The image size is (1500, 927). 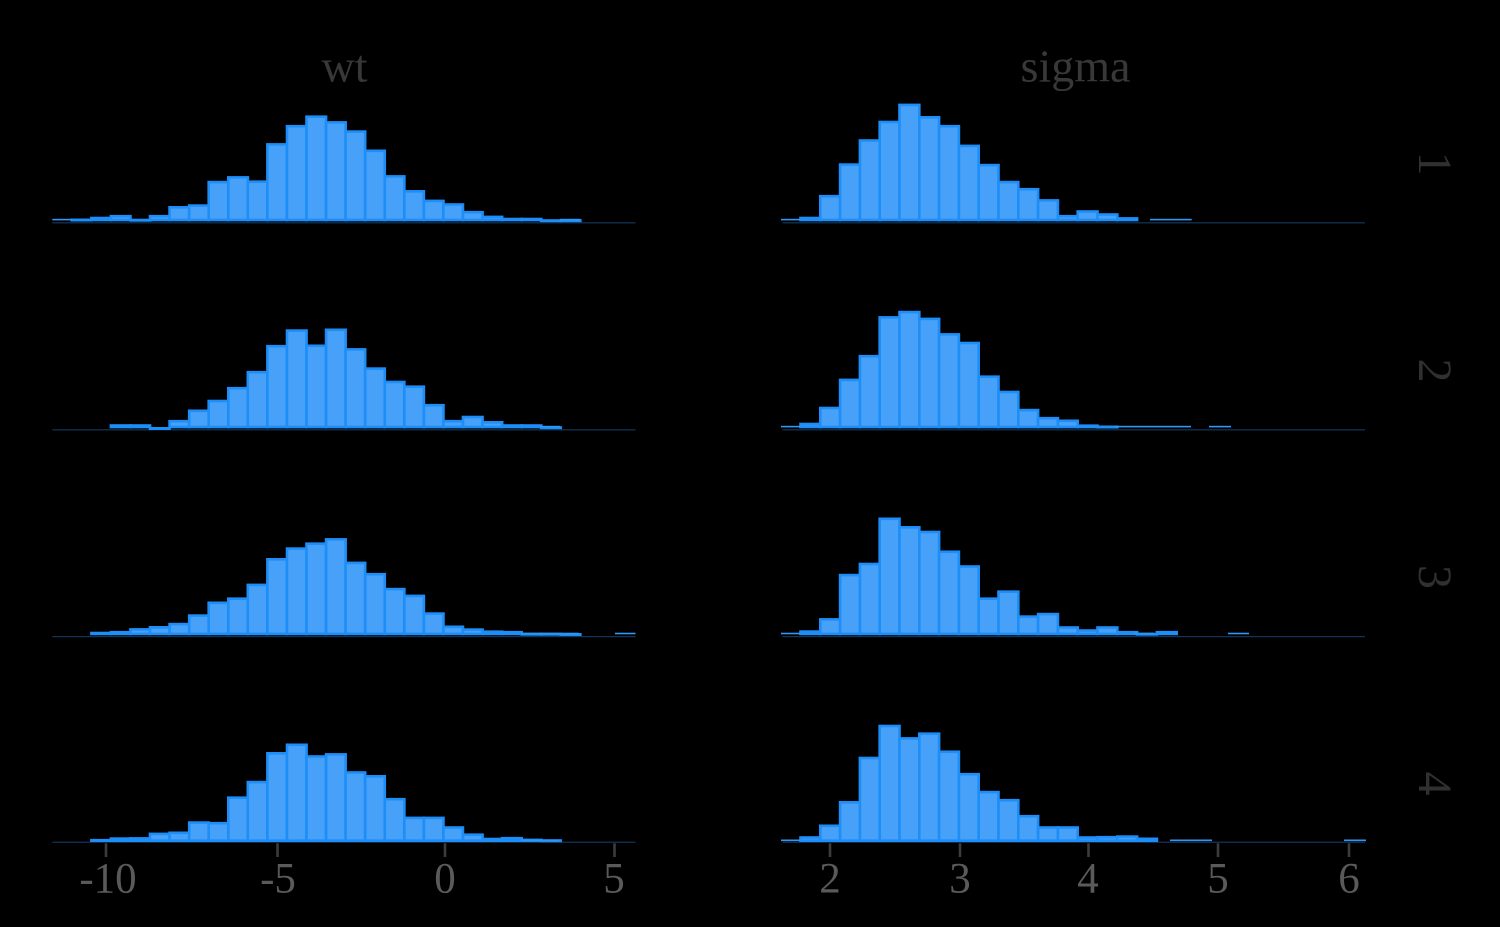 I want to click on svg-text: wt, so click(x=345, y=66).